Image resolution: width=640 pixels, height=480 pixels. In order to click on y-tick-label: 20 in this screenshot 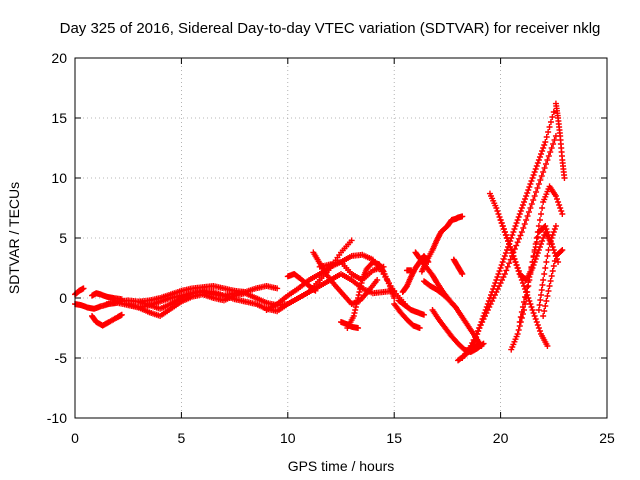, I will do `click(59, 58)`.